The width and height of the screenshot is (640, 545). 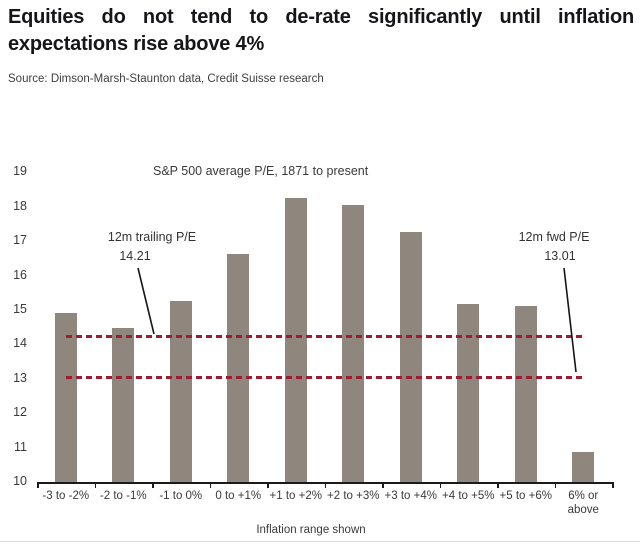 I want to click on x-axis-tick-label: -3 to -2%, so click(x=66, y=496).